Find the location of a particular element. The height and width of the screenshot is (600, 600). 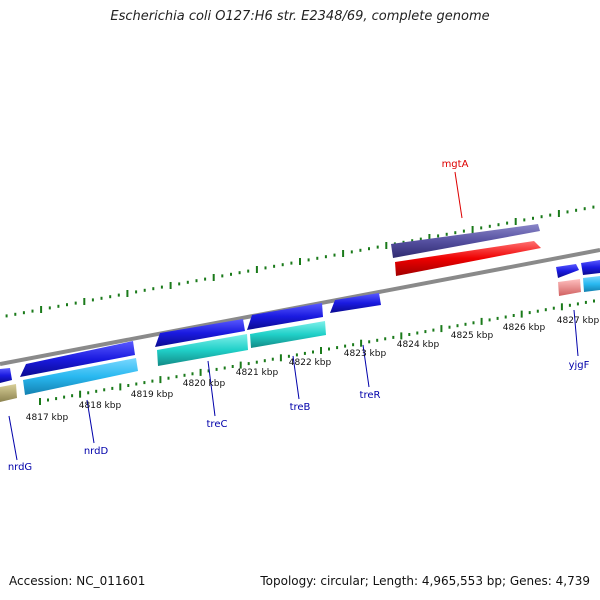

nrdD-label-line is located at coordinates (90, 421).